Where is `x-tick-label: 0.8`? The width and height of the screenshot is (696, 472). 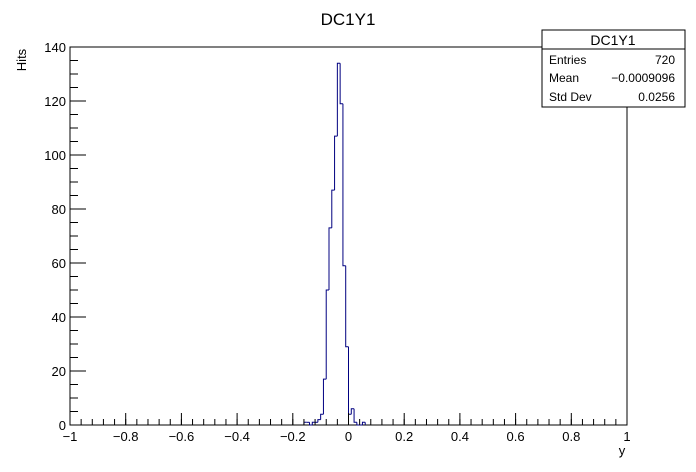
x-tick-label: 0.8 is located at coordinates (571, 436).